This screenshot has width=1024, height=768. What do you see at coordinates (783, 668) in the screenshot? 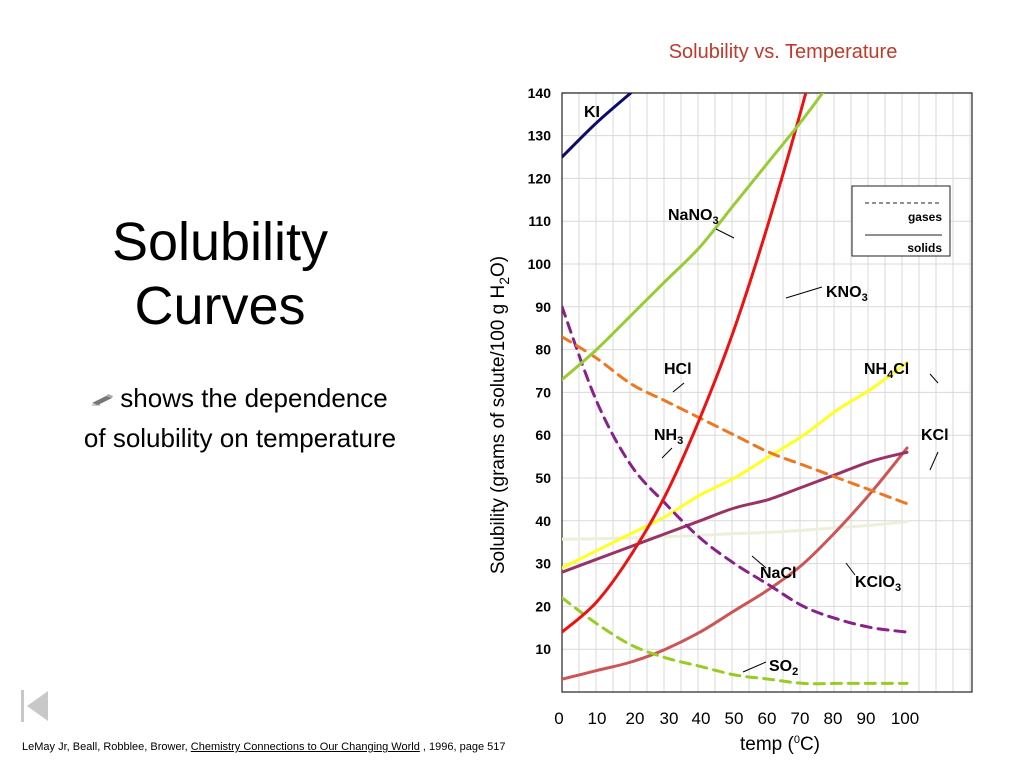
I see `series-label-so2: SO2` at bounding box center [783, 668].